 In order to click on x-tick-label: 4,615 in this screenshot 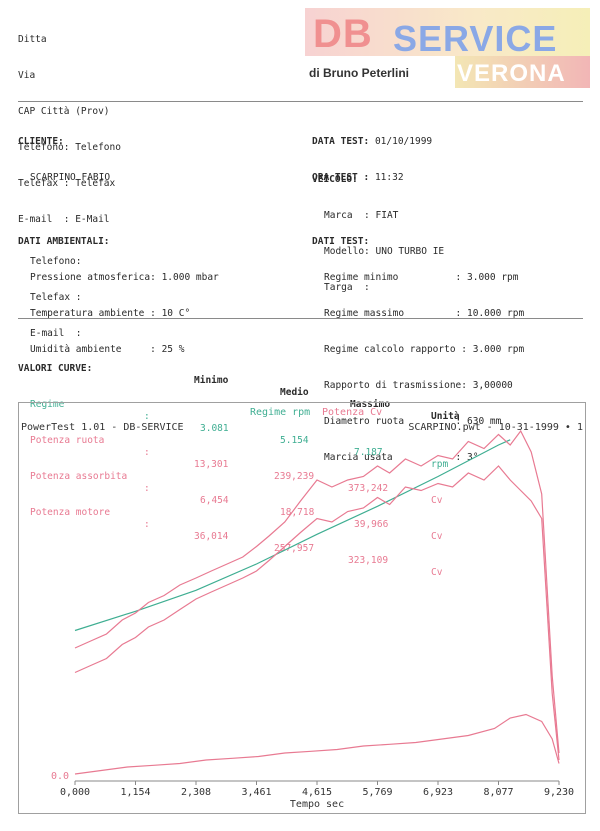, I will do `click(317, 792)`.